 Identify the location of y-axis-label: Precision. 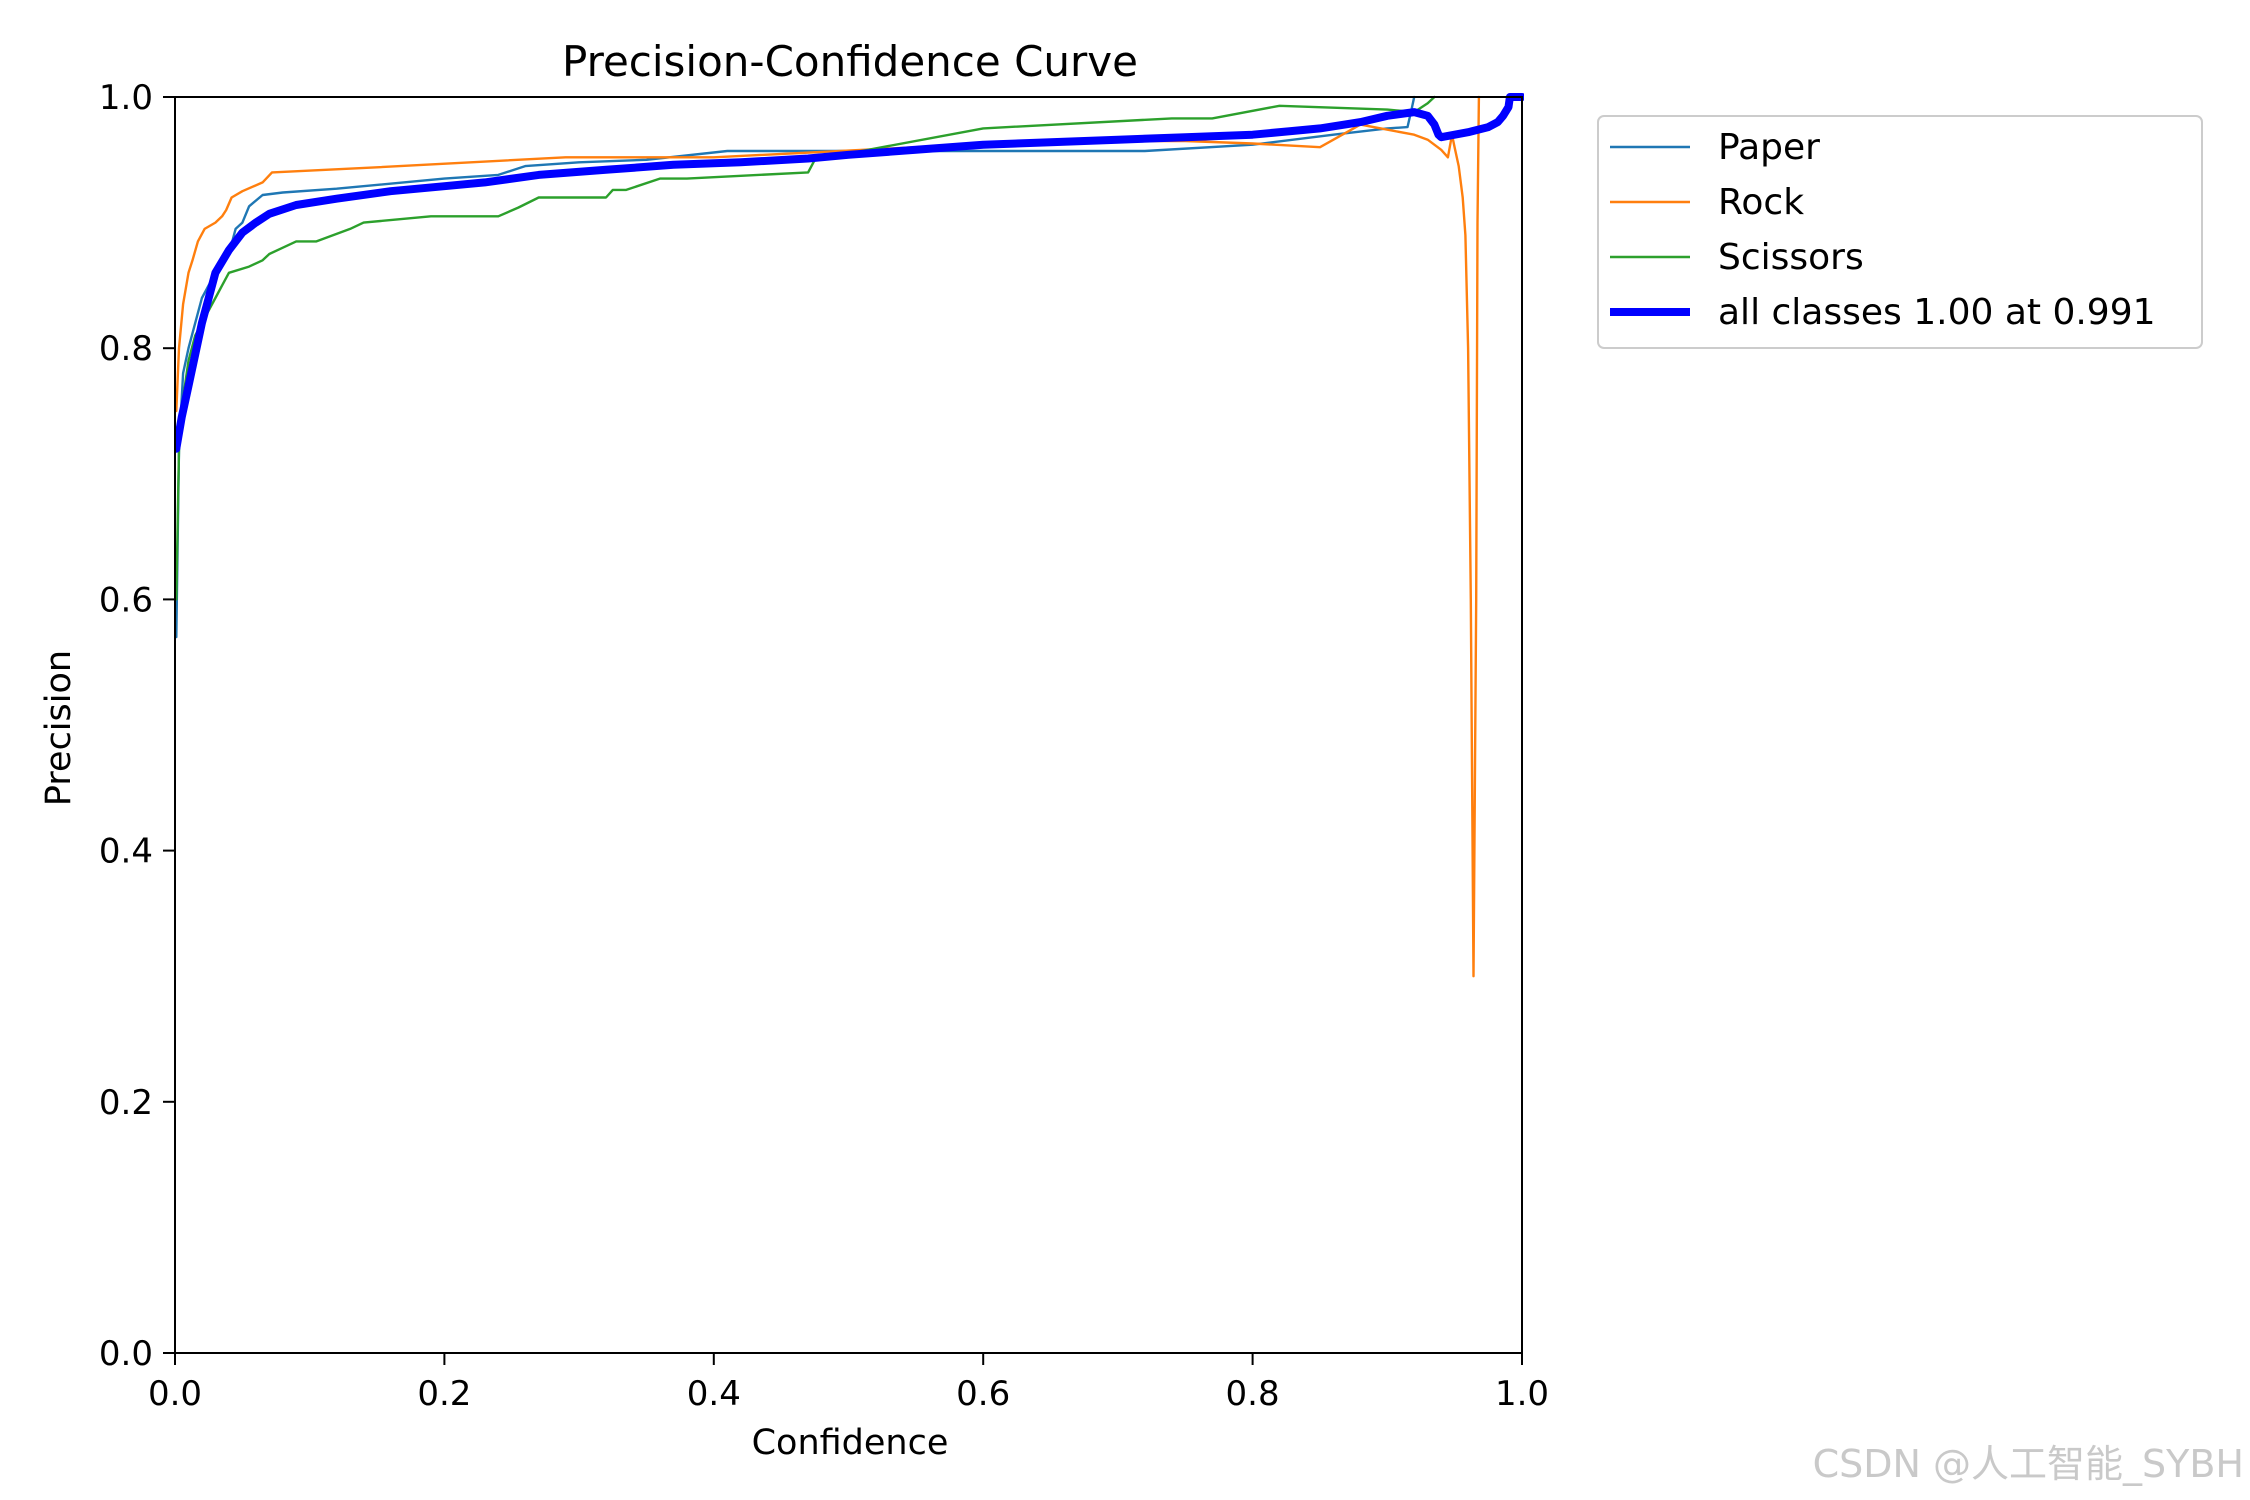
(59, 728).